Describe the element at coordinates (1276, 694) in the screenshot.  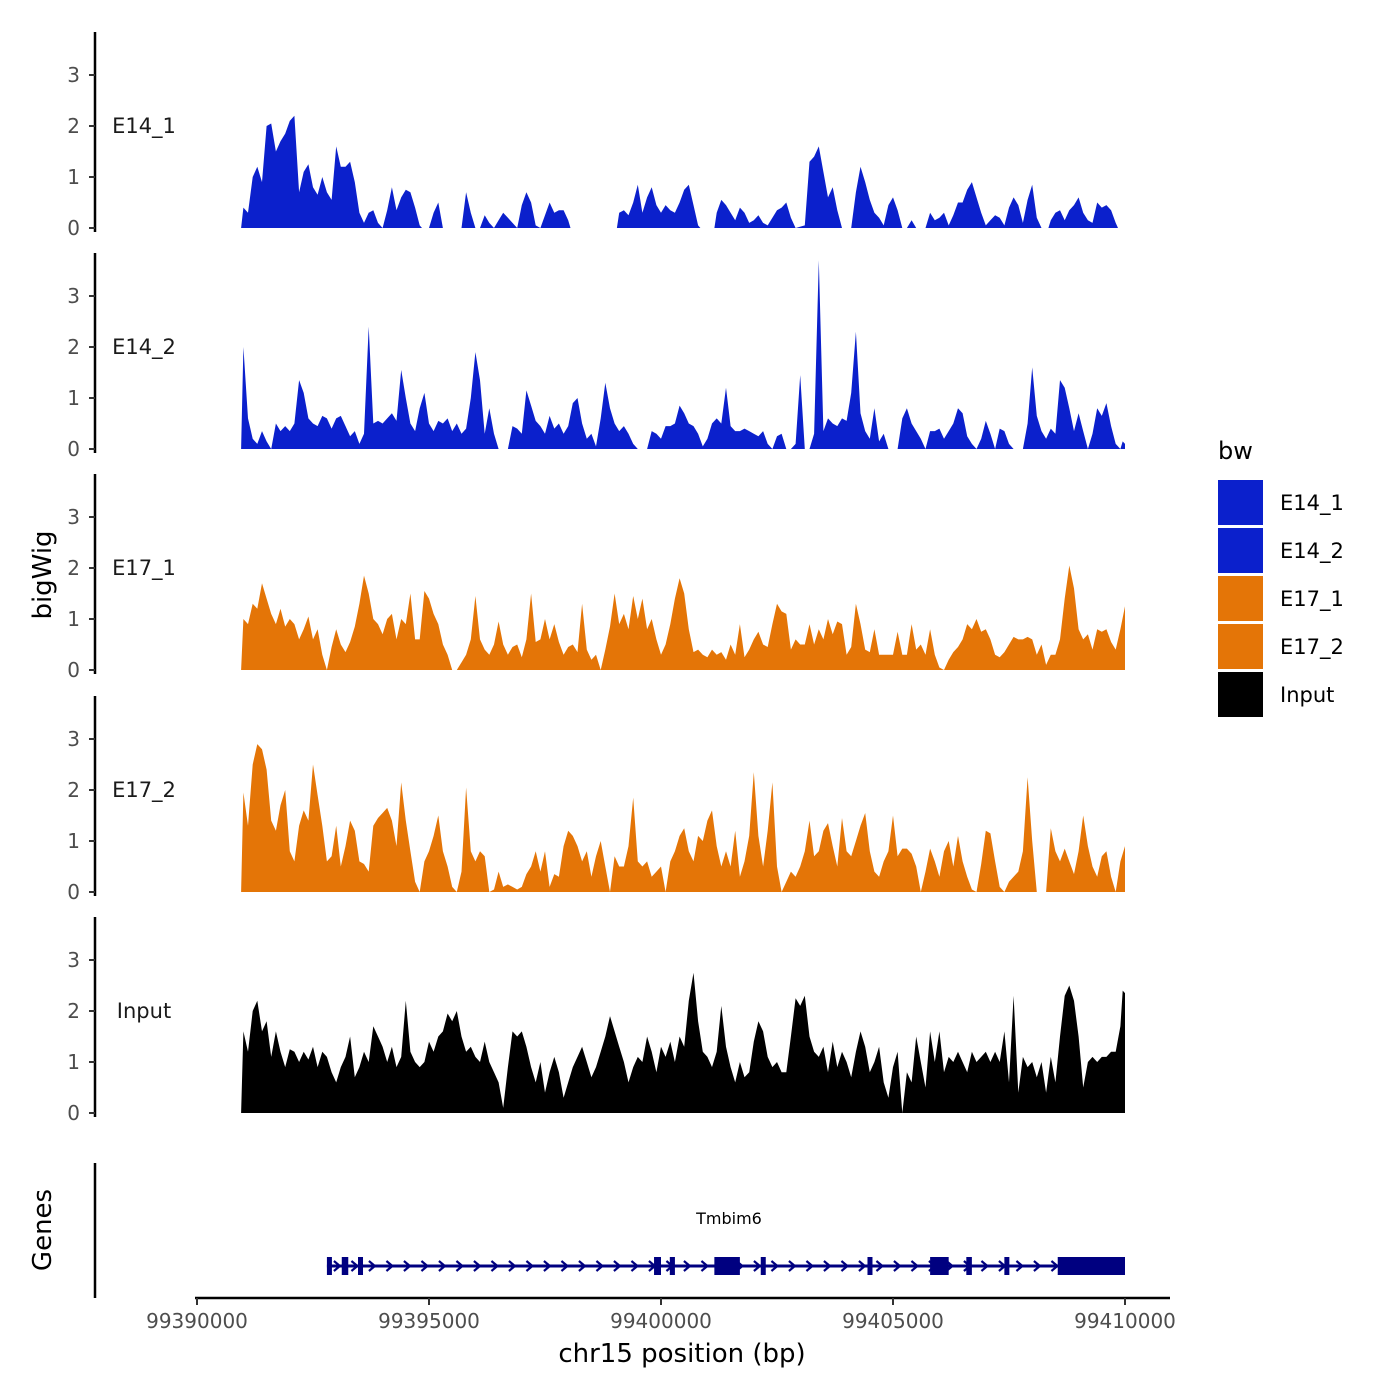
I see `legend-item-Input: Input` at that location.